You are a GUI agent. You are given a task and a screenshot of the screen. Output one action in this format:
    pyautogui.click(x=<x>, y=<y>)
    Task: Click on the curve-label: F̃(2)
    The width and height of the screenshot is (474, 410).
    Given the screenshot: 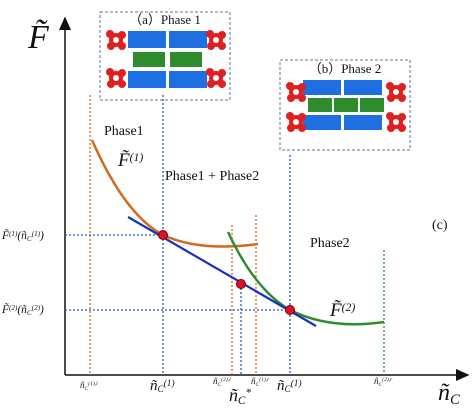 What is the action you would take?
    pyautogui.click(x=342, y=310)
    